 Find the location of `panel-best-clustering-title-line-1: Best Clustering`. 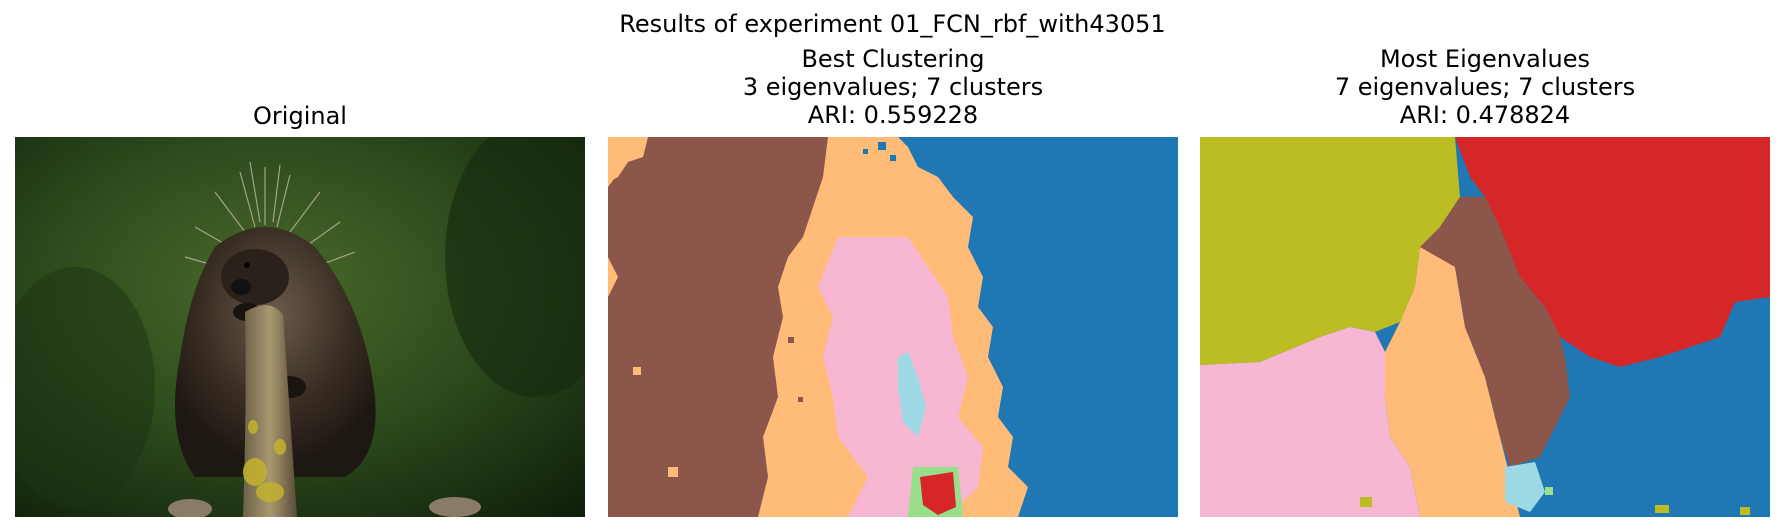

panel-best-clustering-title-line-1: Best Clustering is located at coordinates (893, 59).